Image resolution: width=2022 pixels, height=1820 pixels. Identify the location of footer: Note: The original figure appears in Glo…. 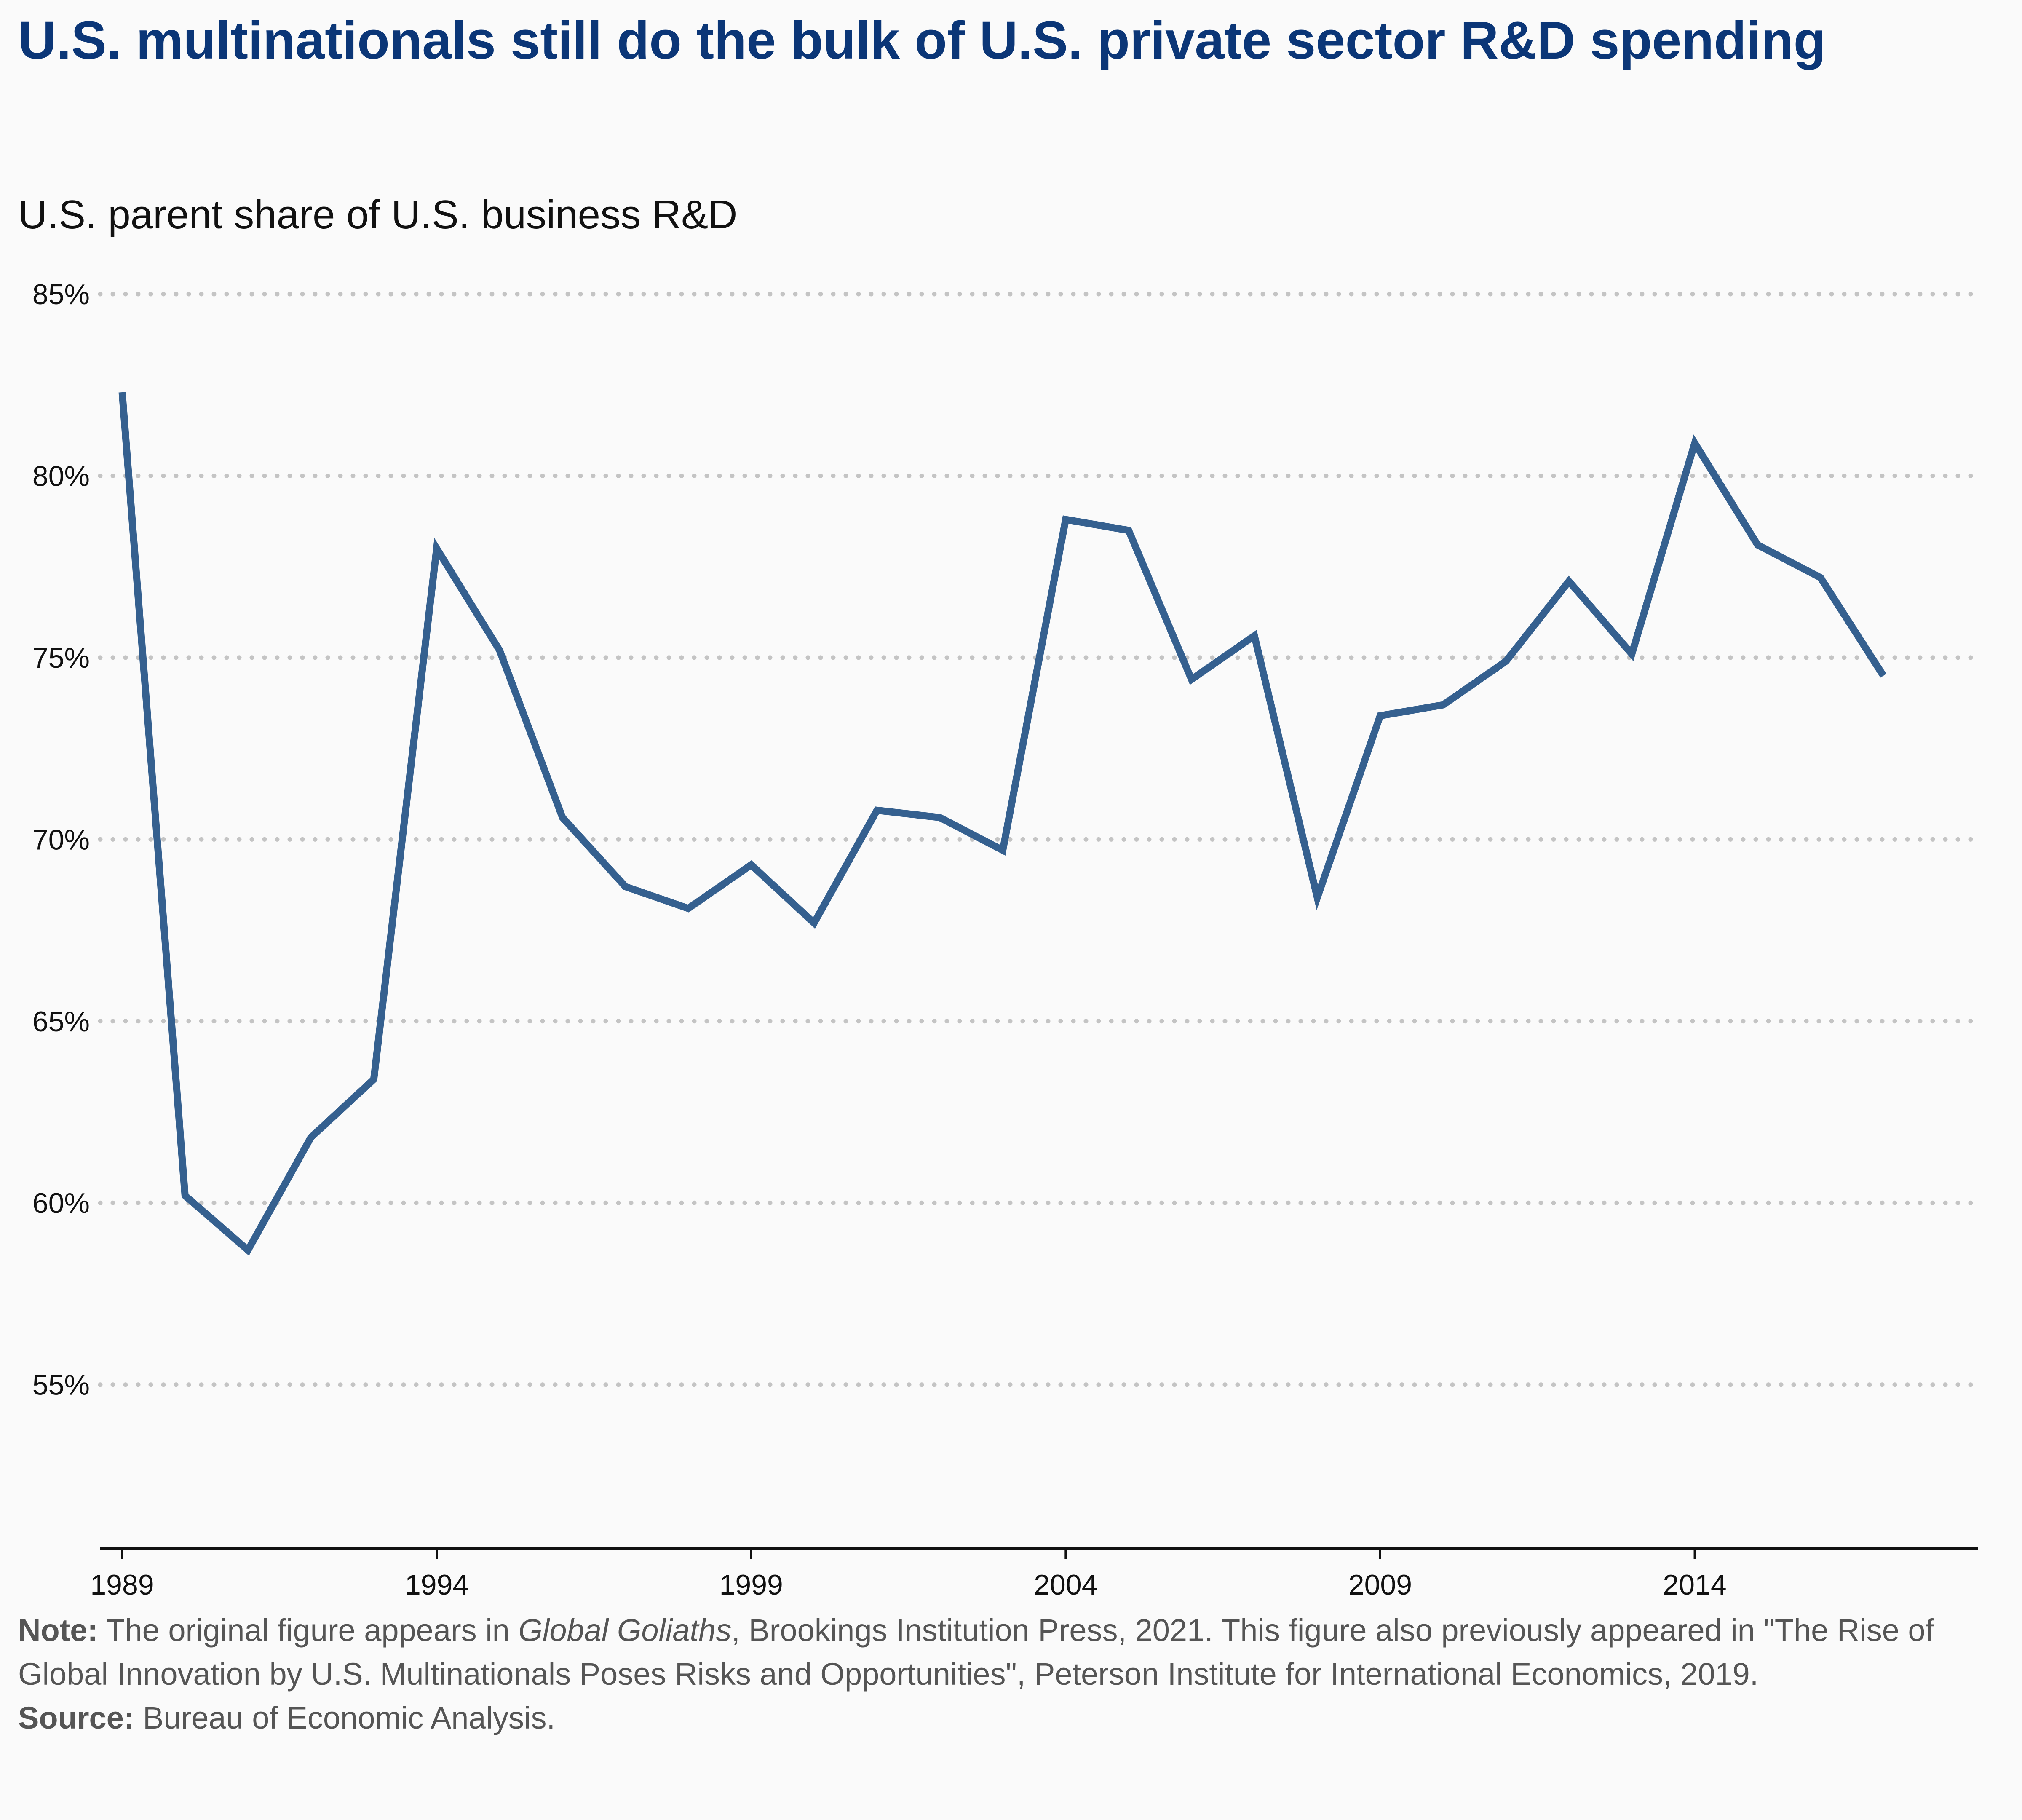
(1008, 1674).